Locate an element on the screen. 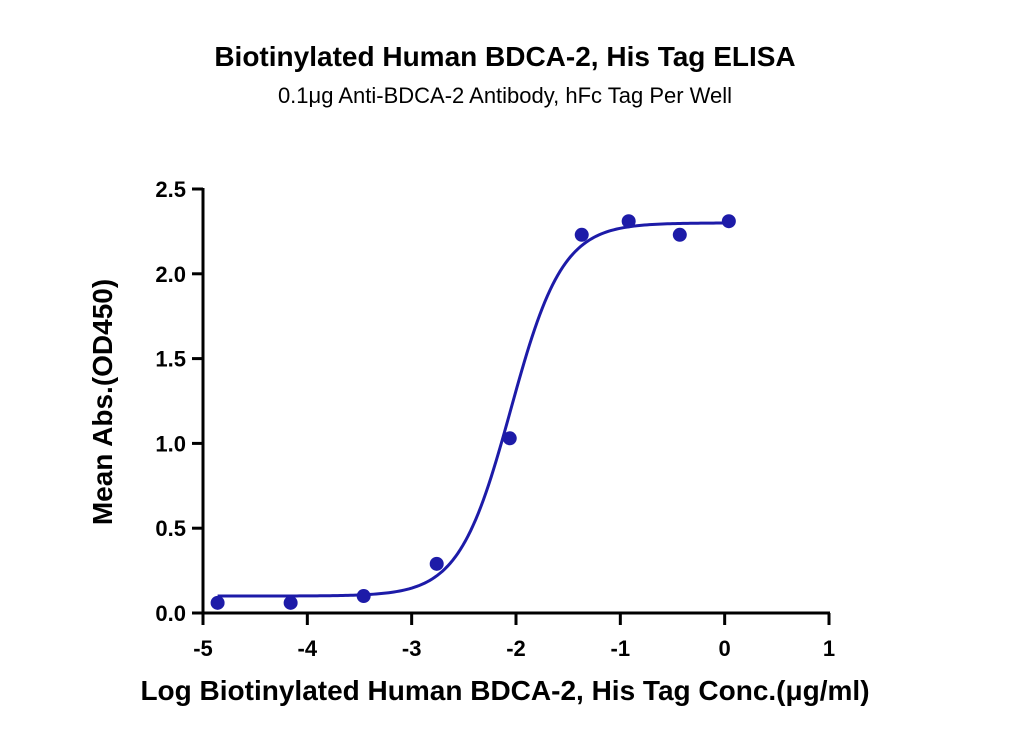 The image size is (1030, 748). y-axis-label: Mean Abs.(OD450) is located at coordinates (102, 402).